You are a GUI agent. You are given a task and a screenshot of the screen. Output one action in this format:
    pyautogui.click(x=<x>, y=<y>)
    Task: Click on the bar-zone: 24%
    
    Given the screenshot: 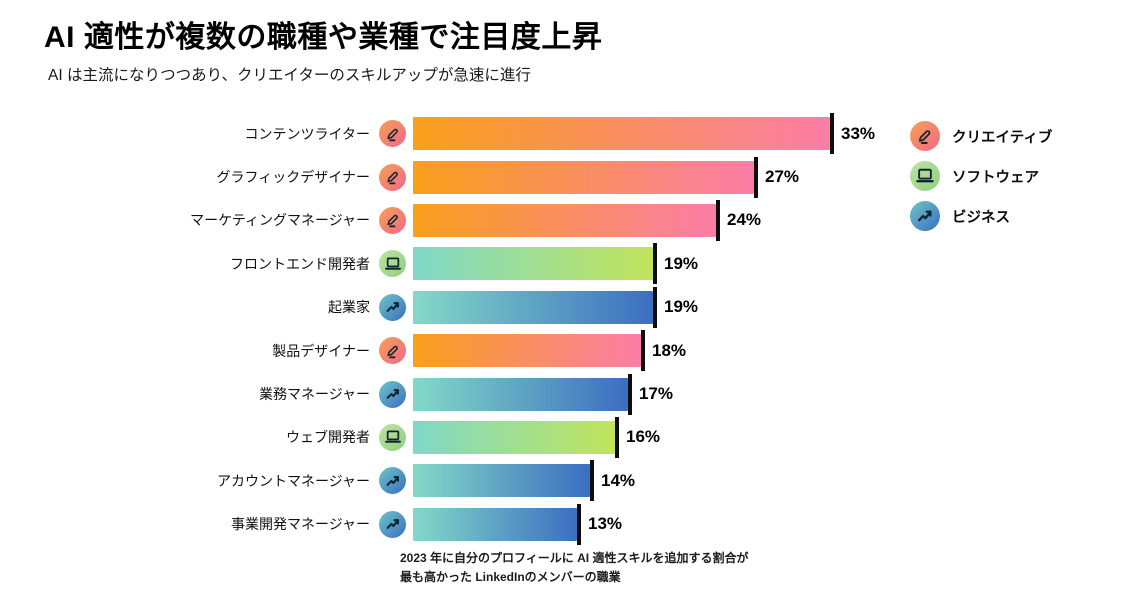 What is the action you would take?
    pyautogui.click(x=587, y=220)
    